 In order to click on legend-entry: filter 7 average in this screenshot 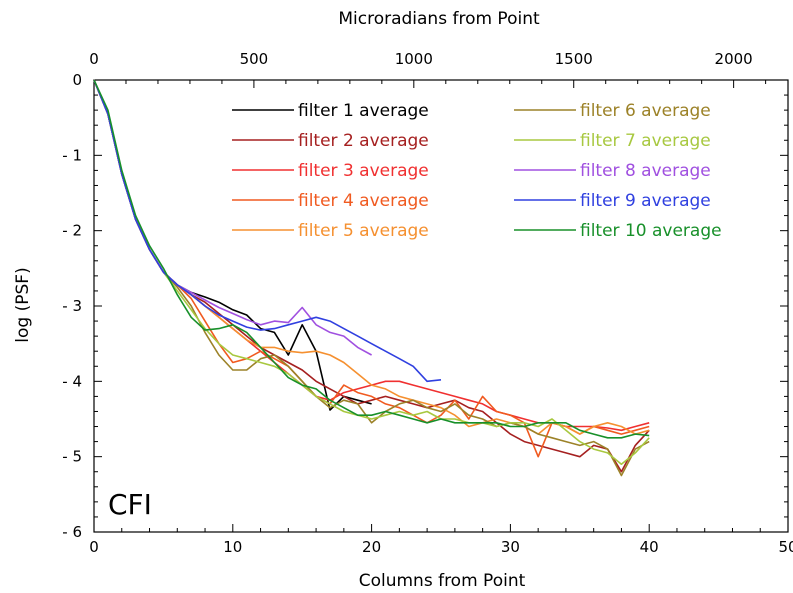, I will do `click(645, 141)`.